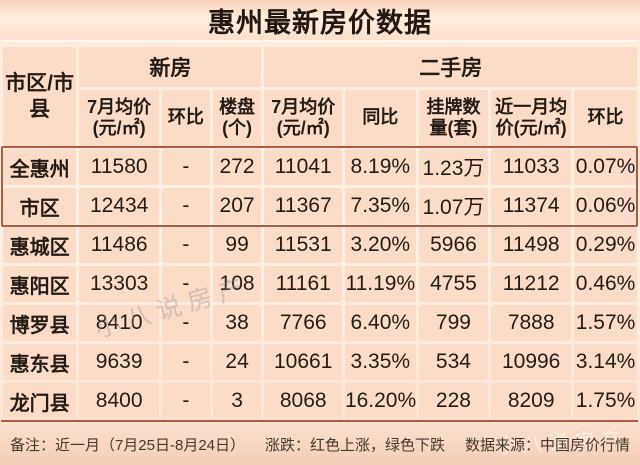  What do you see at coordinates (40, 284) in the screenshot?
I see `region-cell: 惠阳区` at bounding box center [40, 284].